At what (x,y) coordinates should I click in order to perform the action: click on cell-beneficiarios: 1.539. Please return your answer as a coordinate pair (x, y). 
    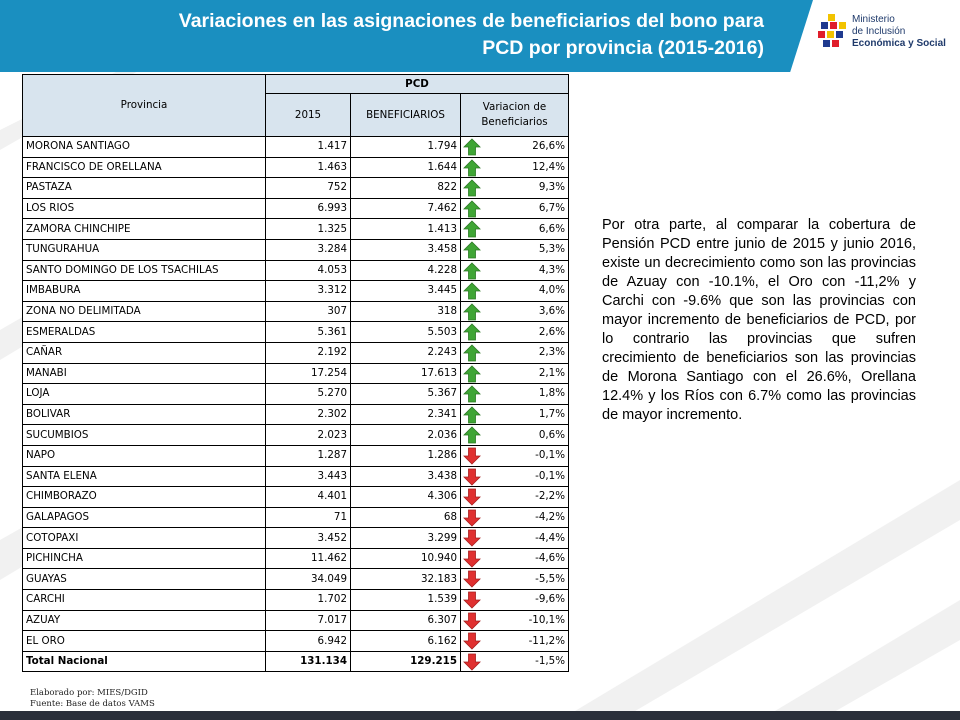
    Looking at the image, I should click on (405, 600).